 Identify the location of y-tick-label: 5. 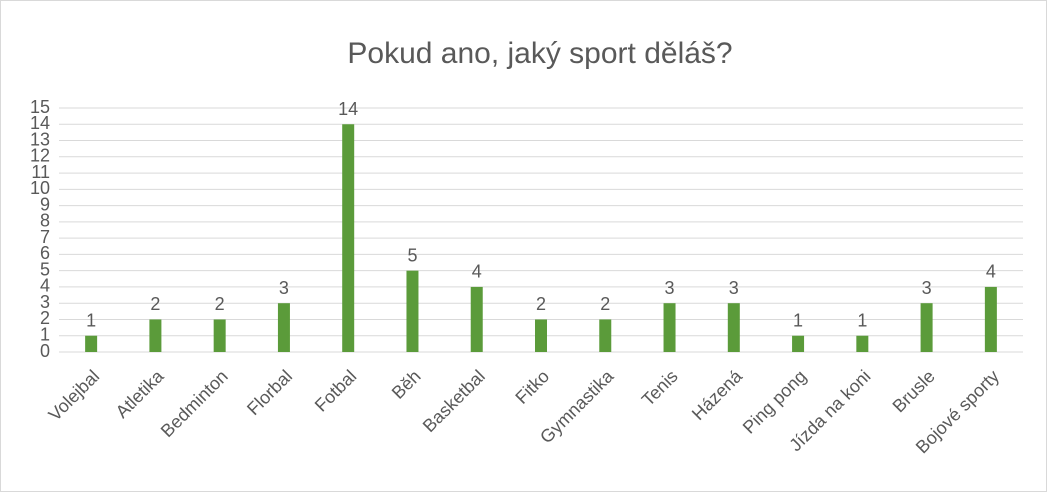
(45, 269).